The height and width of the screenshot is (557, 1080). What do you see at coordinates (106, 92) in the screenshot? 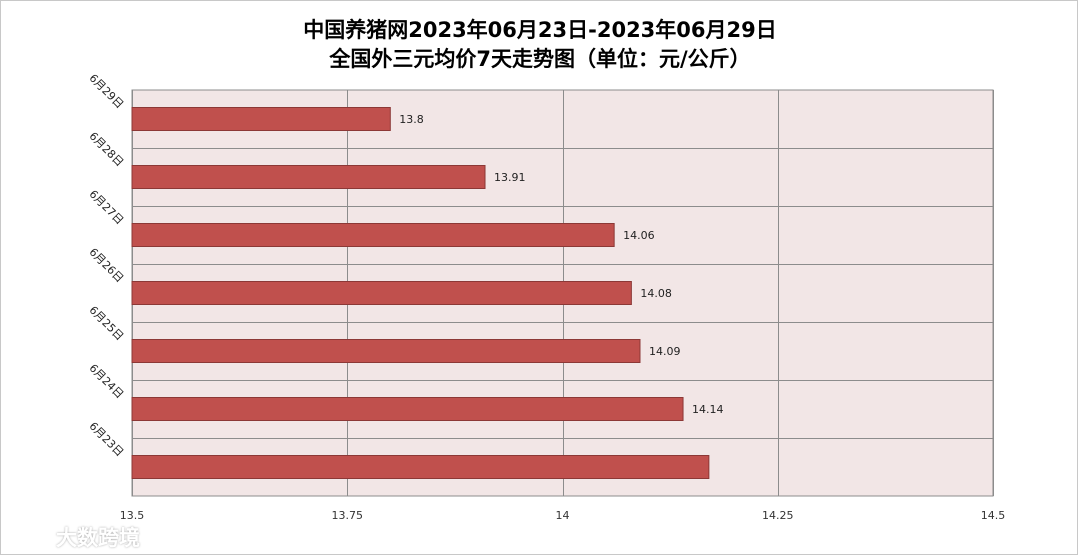
I see `y-category-label: 6月29日` at bounding box center [106, 92].